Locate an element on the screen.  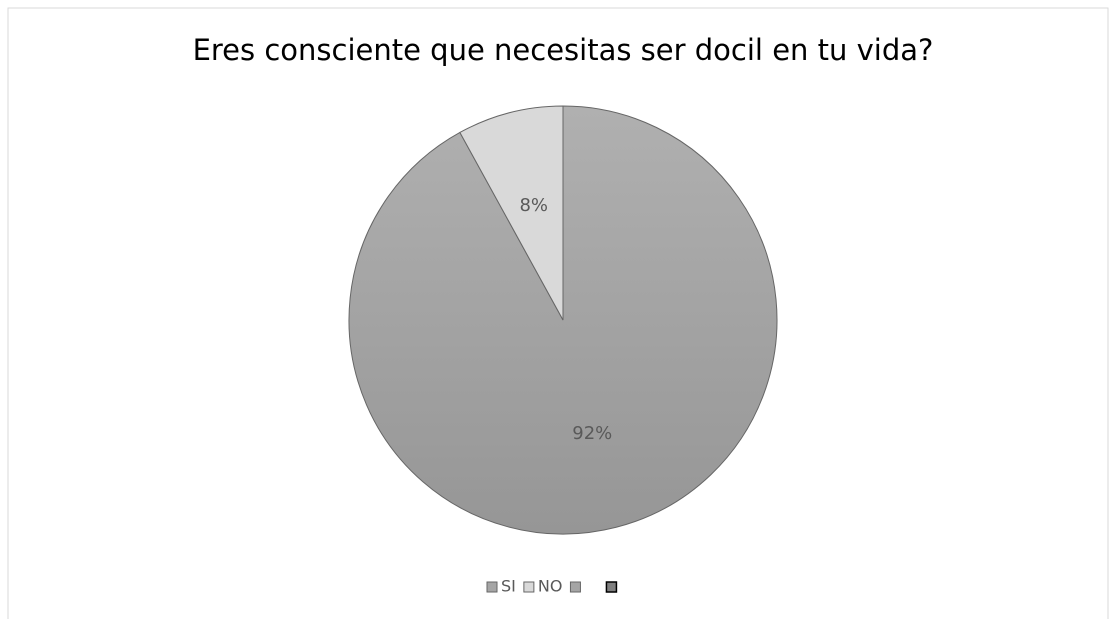
legend-label: SI is located at coordinates (508, 586).